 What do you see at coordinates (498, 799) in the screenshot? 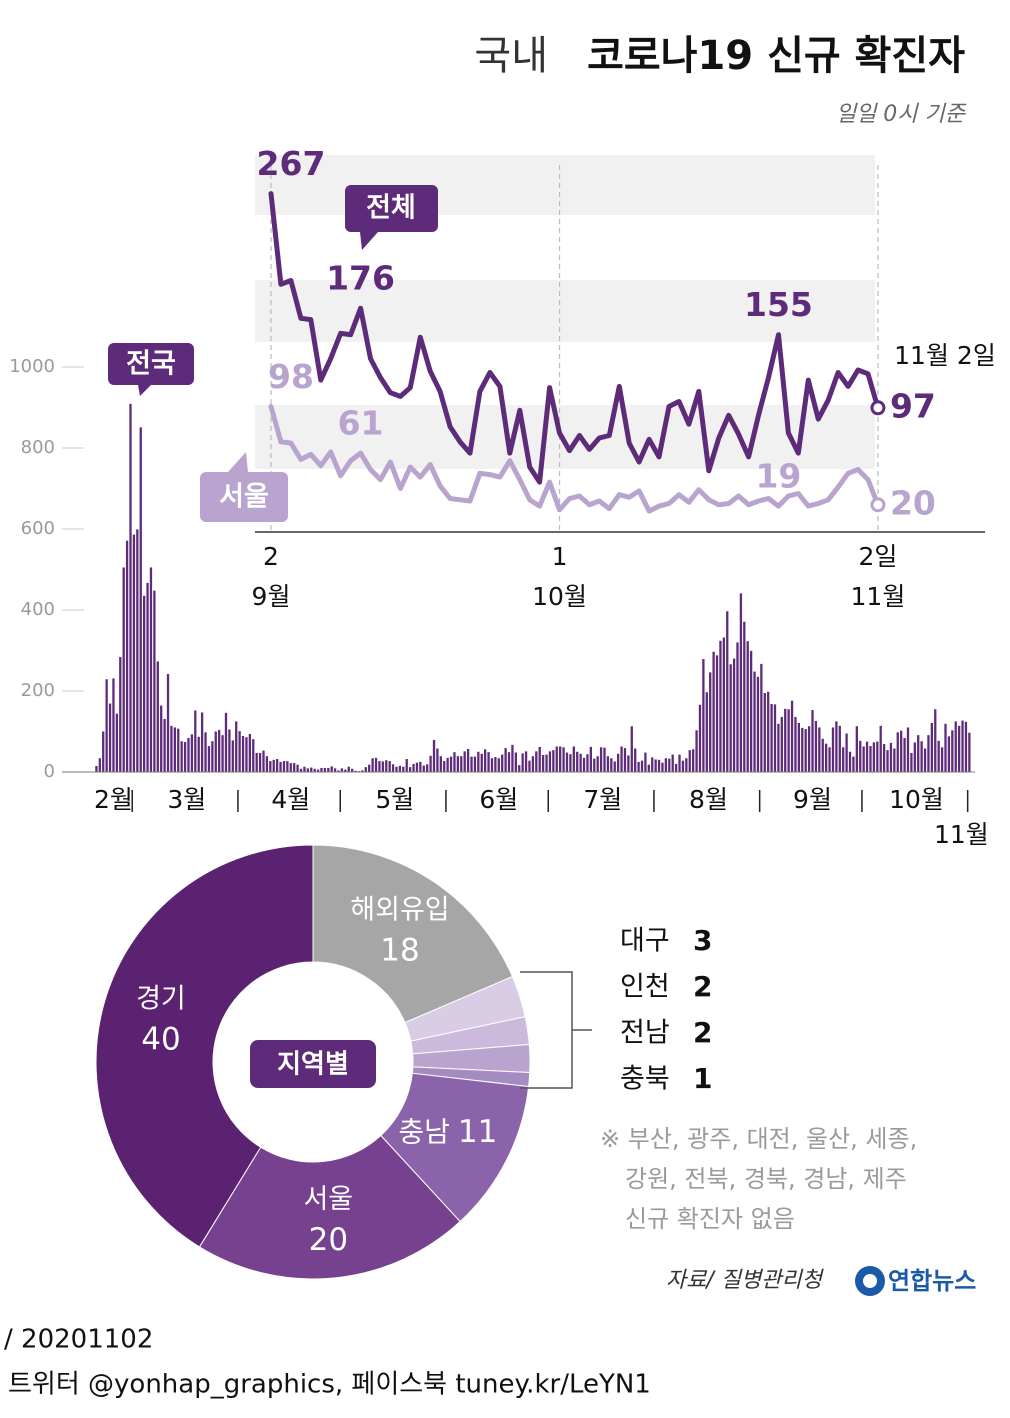
I see `x-tick-label: 6월` at bounding box center [498, 799].